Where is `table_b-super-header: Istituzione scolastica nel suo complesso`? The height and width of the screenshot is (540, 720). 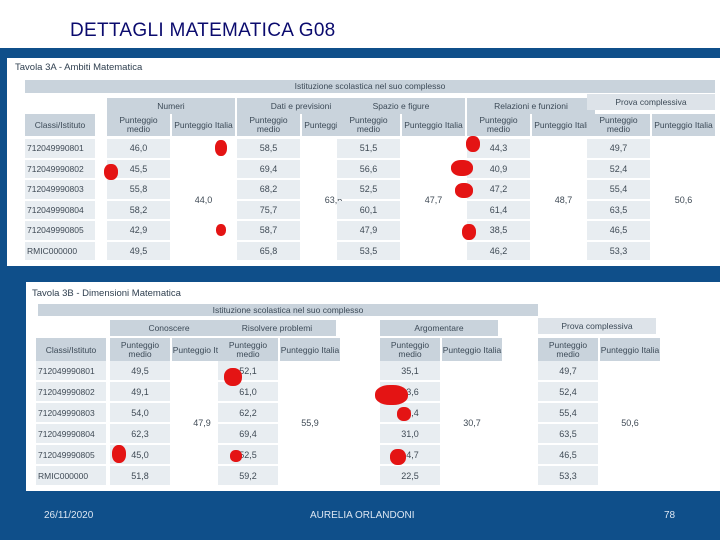 table_b-super-header: Istituzione scolastica nel suo complesso is located at coordinates (288, 310).